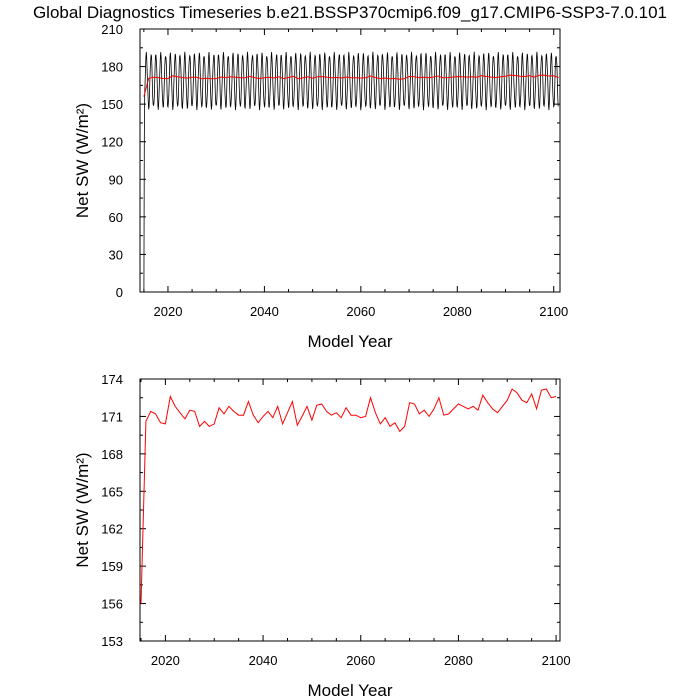  Describe the element at coordinates (119, 292) in the screenshot. I see `panel-1-y-tick-label: 0` at that location.